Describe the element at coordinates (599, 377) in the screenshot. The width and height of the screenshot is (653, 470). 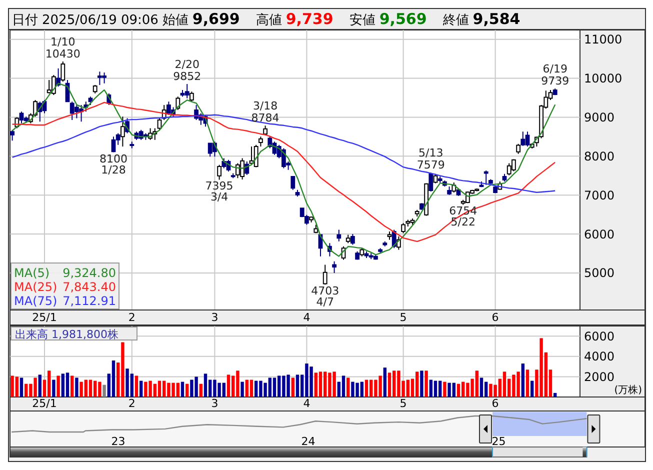
I see `y-tick-label: 2000` at that location.